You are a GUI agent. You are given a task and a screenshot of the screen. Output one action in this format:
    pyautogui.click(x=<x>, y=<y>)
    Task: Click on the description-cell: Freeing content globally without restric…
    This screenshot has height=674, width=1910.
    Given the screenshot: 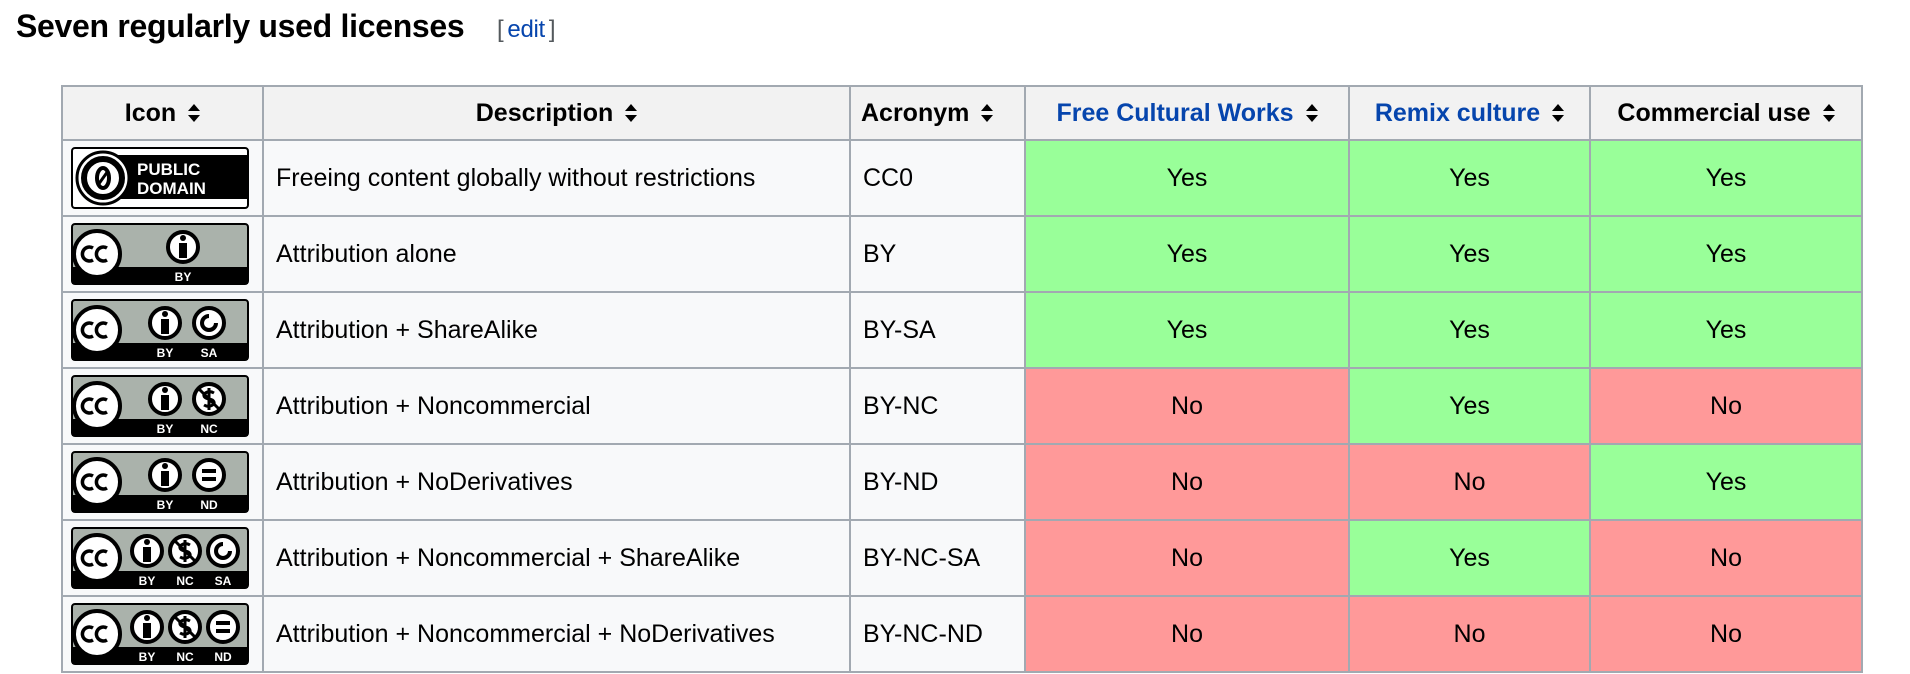 What is the action you would take?
    pyautogui.click(x=556, y=178)
    